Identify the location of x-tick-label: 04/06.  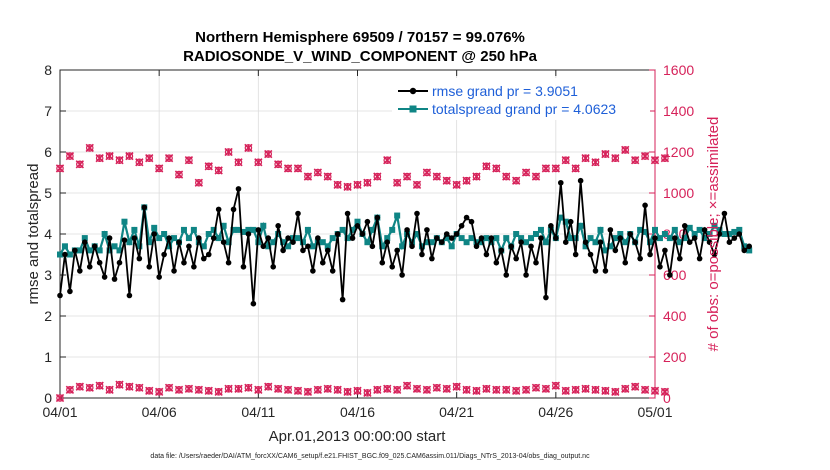
(159, 412).